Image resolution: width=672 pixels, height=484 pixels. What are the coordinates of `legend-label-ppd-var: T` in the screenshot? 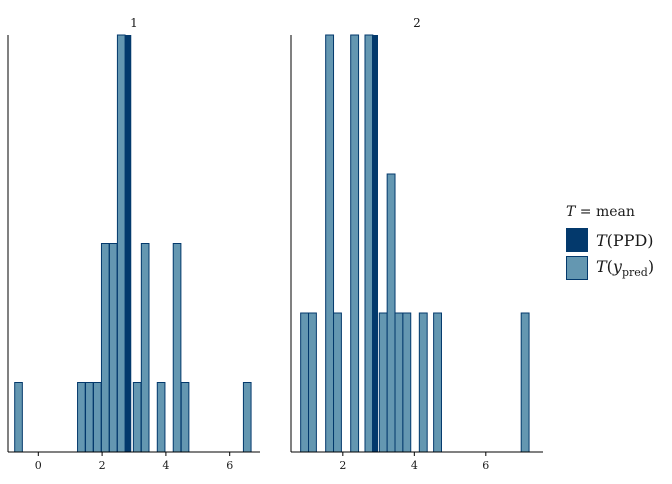 It's located at (601, 240).